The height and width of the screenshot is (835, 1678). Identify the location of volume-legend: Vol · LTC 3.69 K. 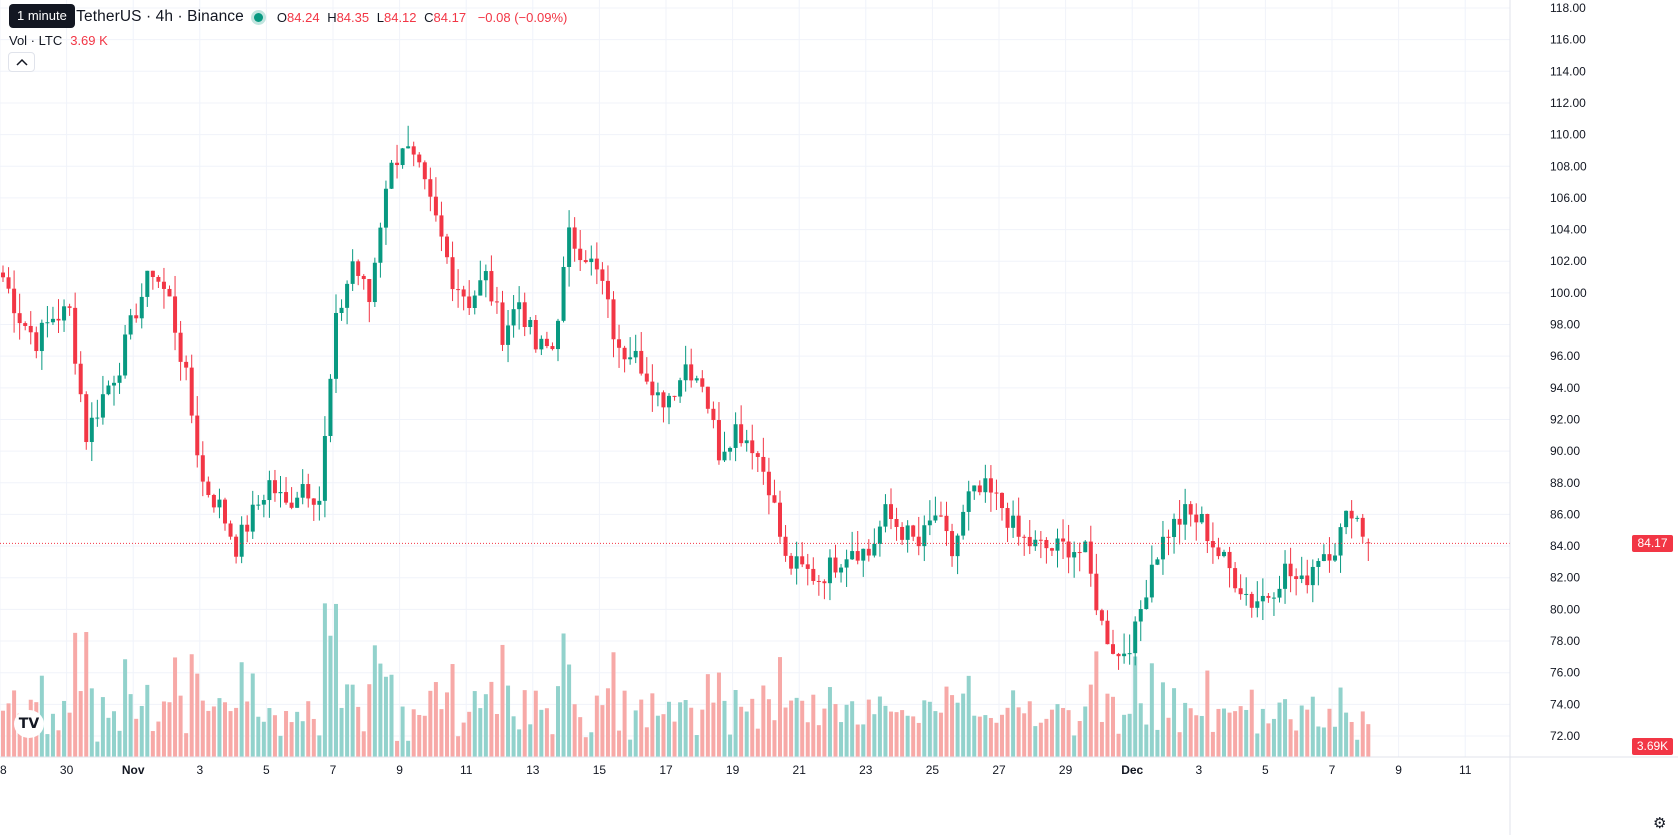
(58, 40).